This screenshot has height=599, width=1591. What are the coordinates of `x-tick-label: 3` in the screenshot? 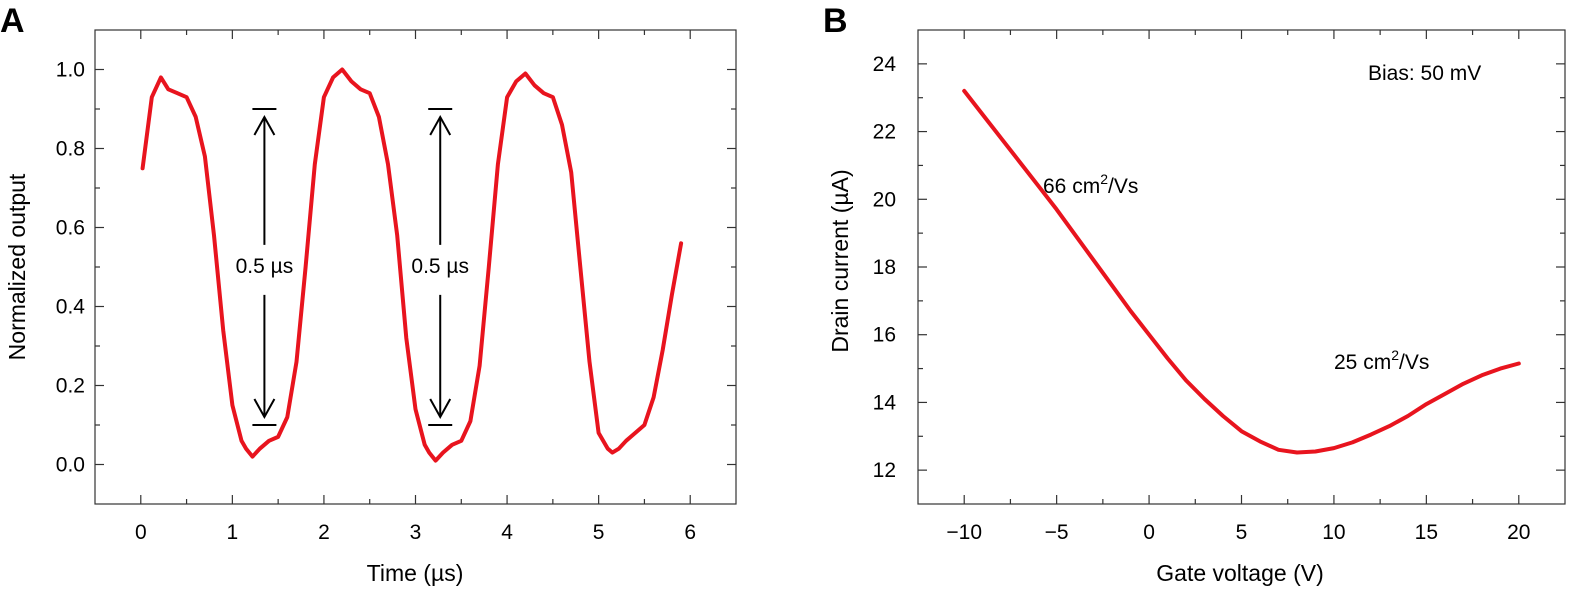 It's located at (416, 532).